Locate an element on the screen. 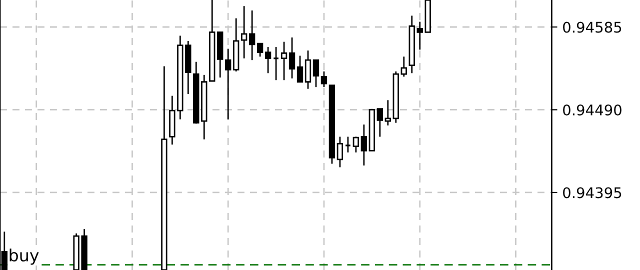 This screenshot has height=270, width=640. ref-line-label: buy is located at coordinates (24, 256).